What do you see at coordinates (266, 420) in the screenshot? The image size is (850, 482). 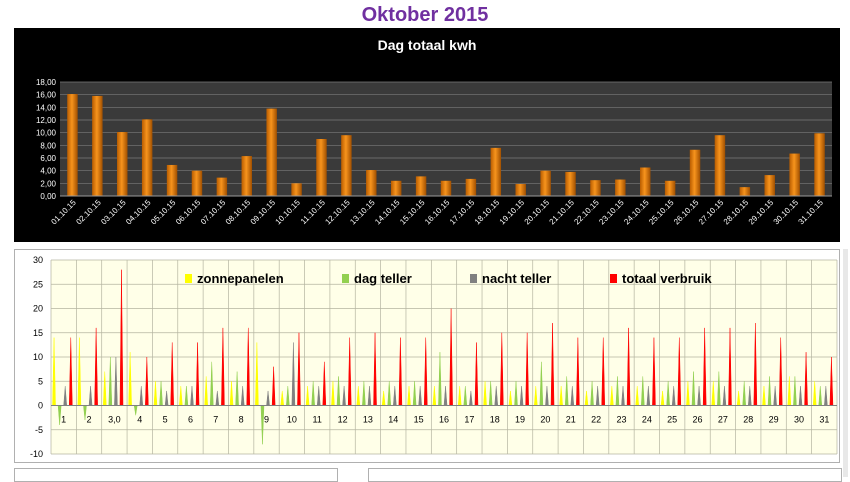 I see `x-tick-label: 9` at bounding box center [266, 420].